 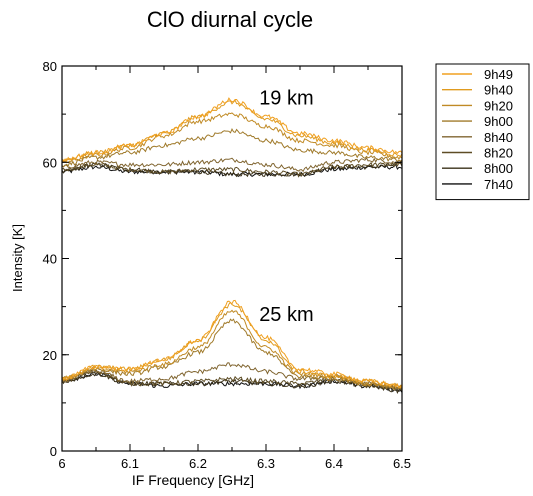 What do you see at coordinates (232, 354) in the screenshot?
I see `series-line-9h00-25-km` at bounding box center [232, 354].